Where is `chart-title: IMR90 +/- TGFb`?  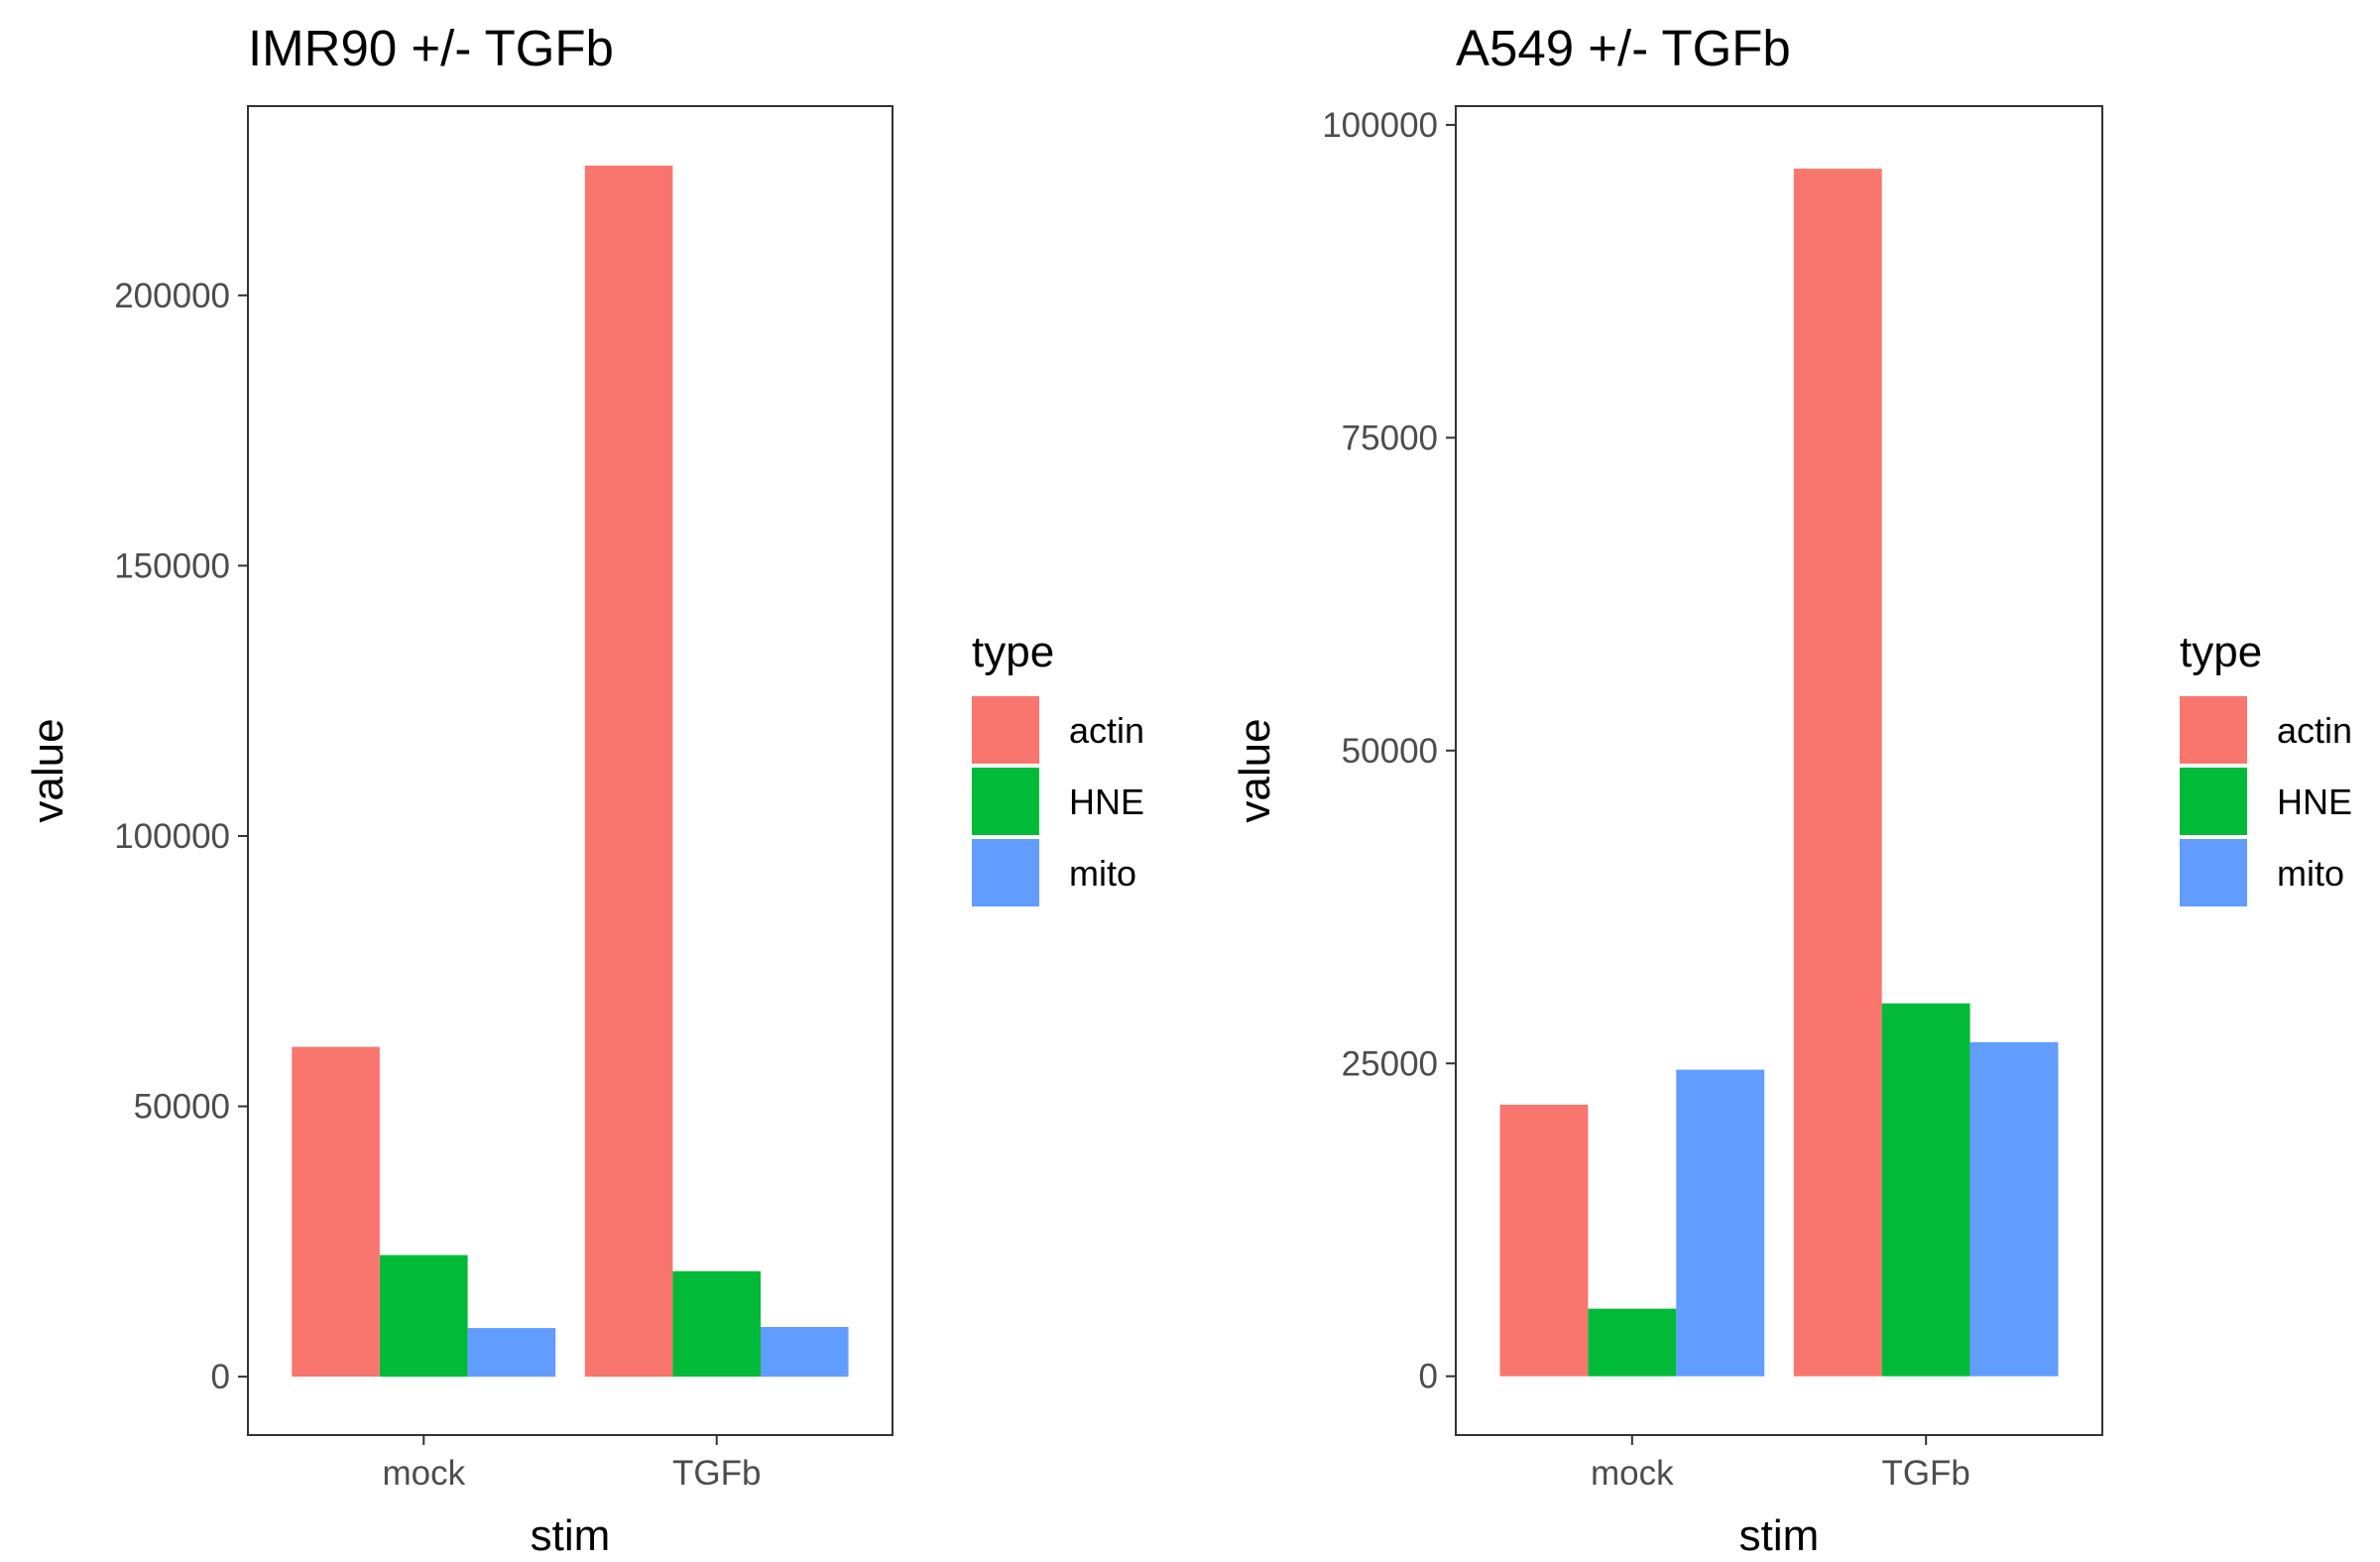
chart-title: IMR90 +/- TGFb is located at coordinates (431, 48).